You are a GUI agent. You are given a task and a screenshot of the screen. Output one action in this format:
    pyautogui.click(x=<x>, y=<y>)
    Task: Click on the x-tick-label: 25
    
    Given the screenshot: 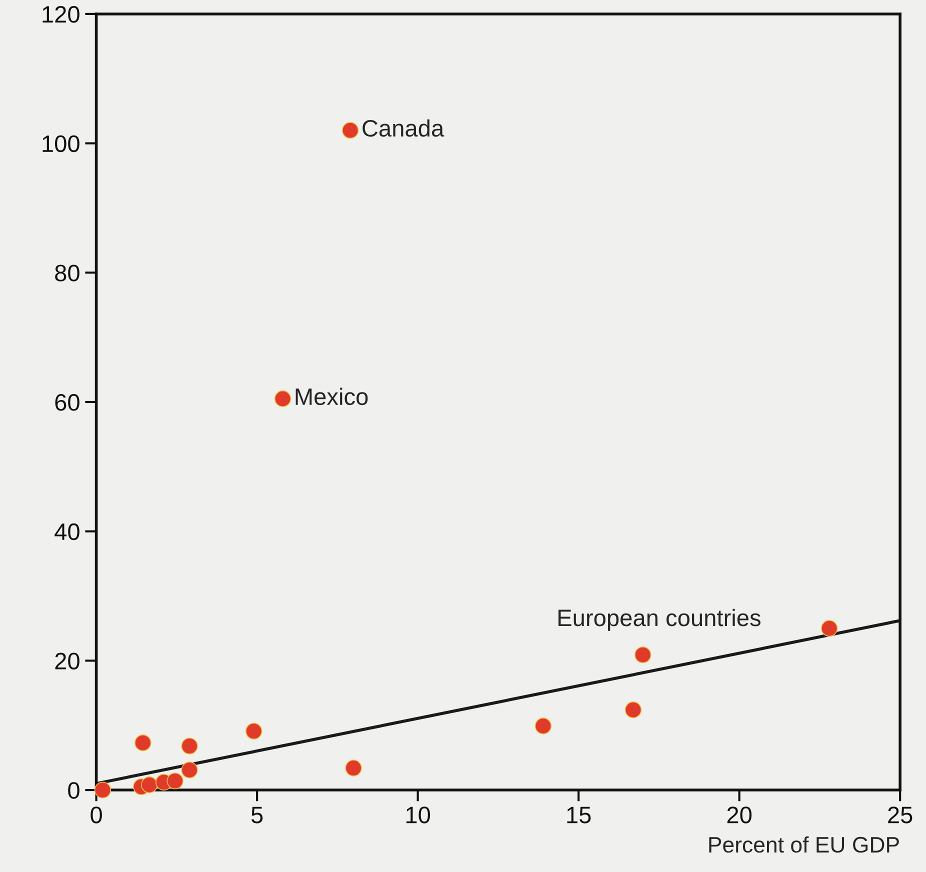 What is the action you would take?
    pyautogui.click(x=900, y=815)
    